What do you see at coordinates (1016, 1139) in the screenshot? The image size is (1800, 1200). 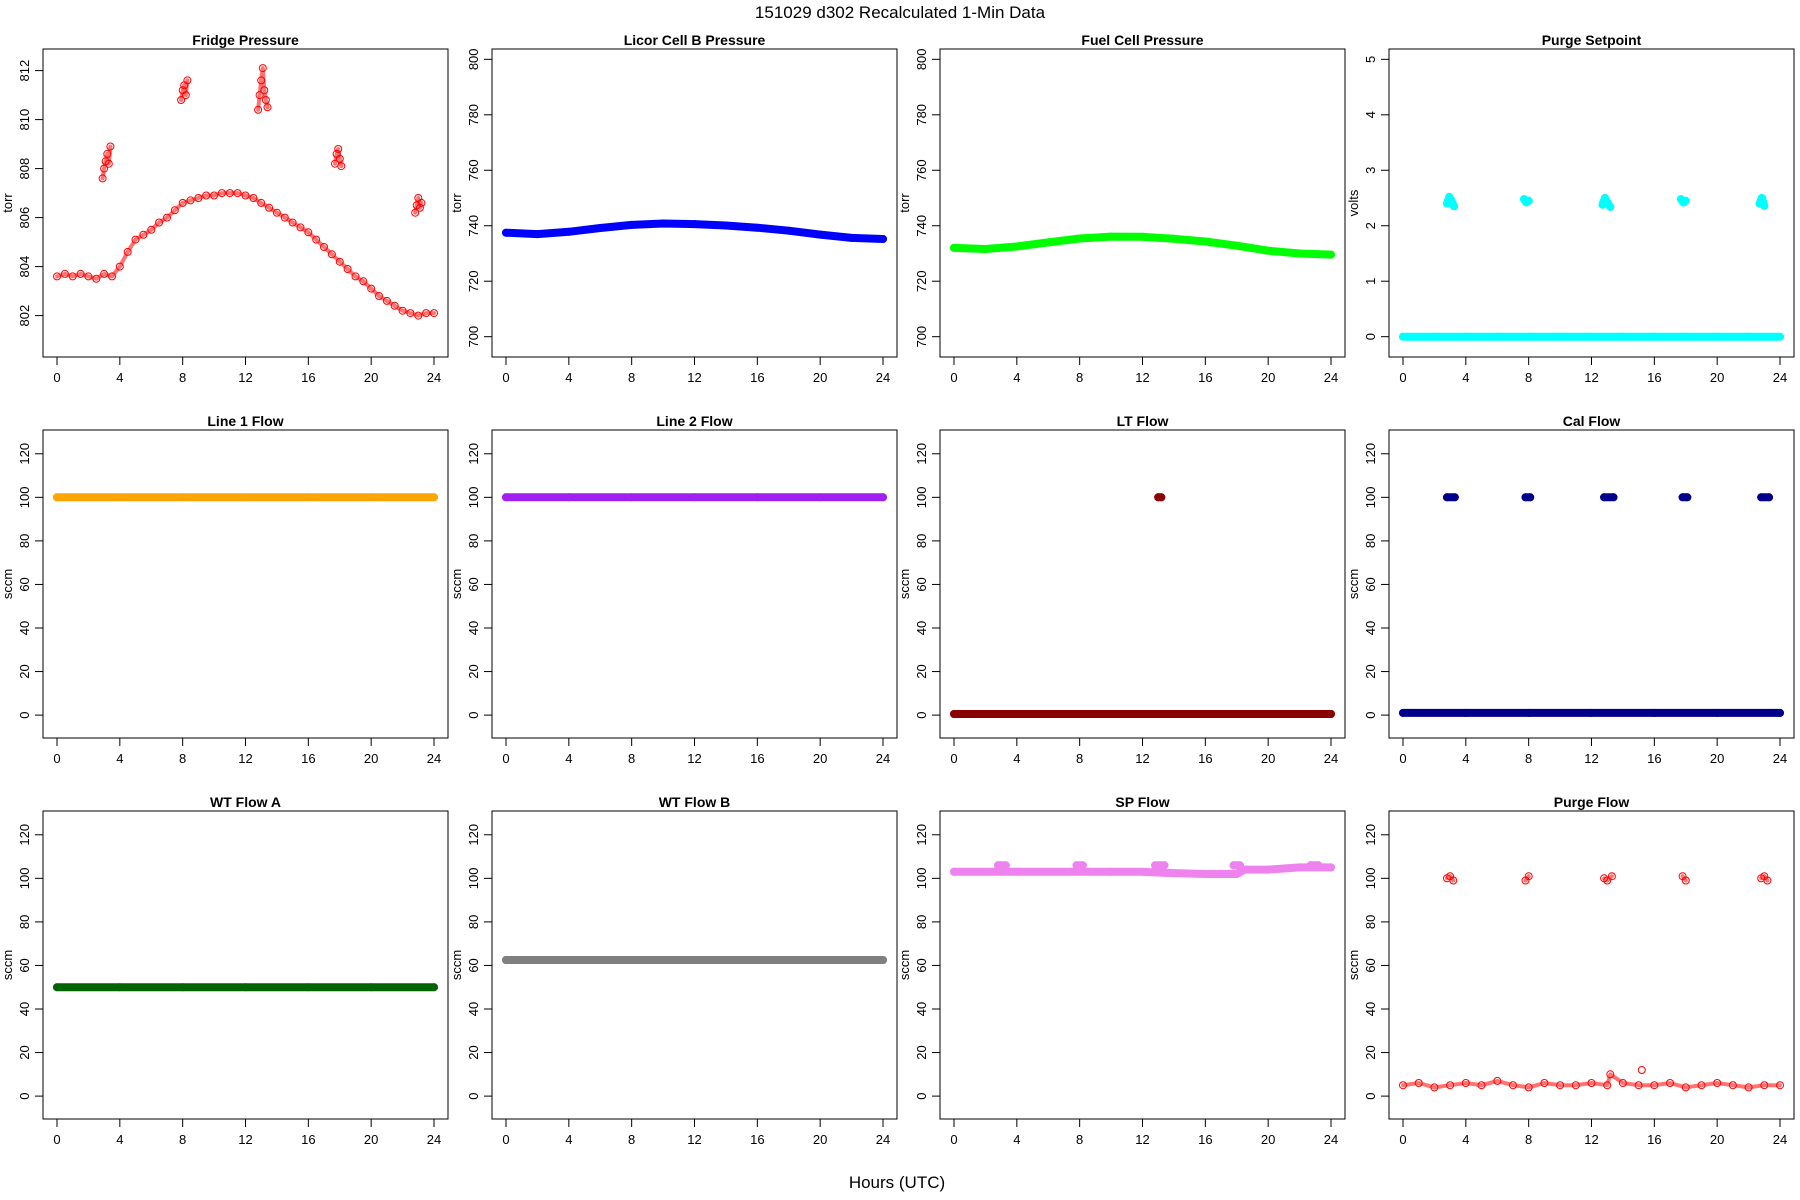 I see `sp-flow-x-tick-label: 4` at bounding box center [1016, 1139].